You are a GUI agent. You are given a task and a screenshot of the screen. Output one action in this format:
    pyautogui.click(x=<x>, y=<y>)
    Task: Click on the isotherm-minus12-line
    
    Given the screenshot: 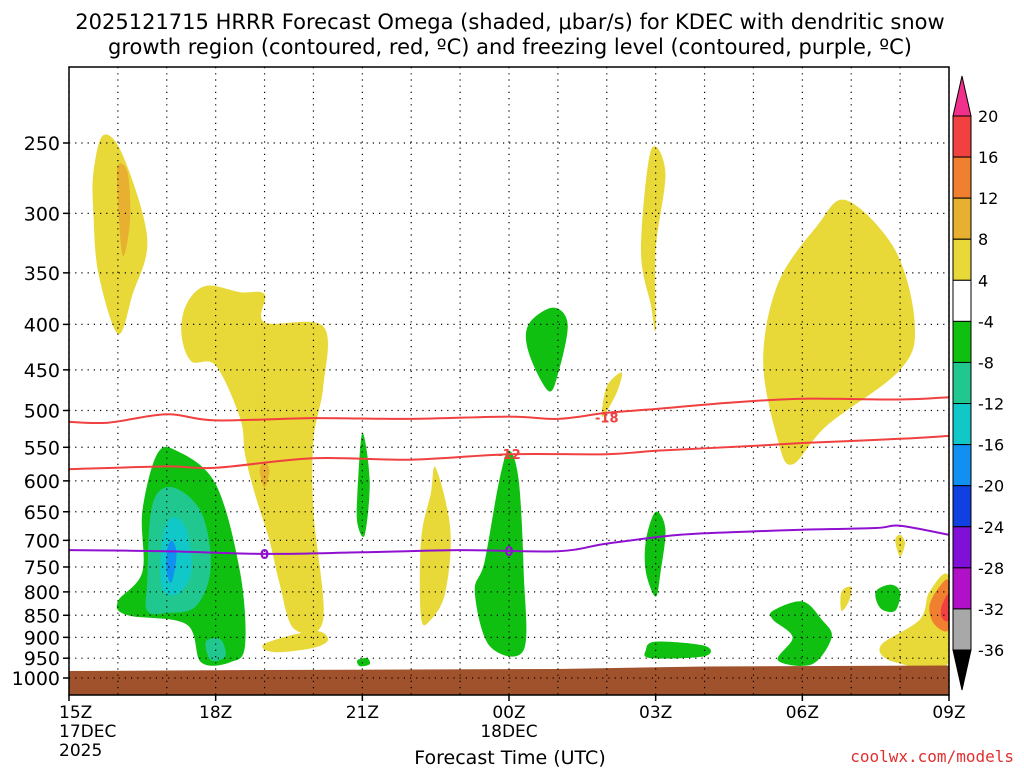 What is the action you would take?
    pyautogui.click(x=509, y=452)
    